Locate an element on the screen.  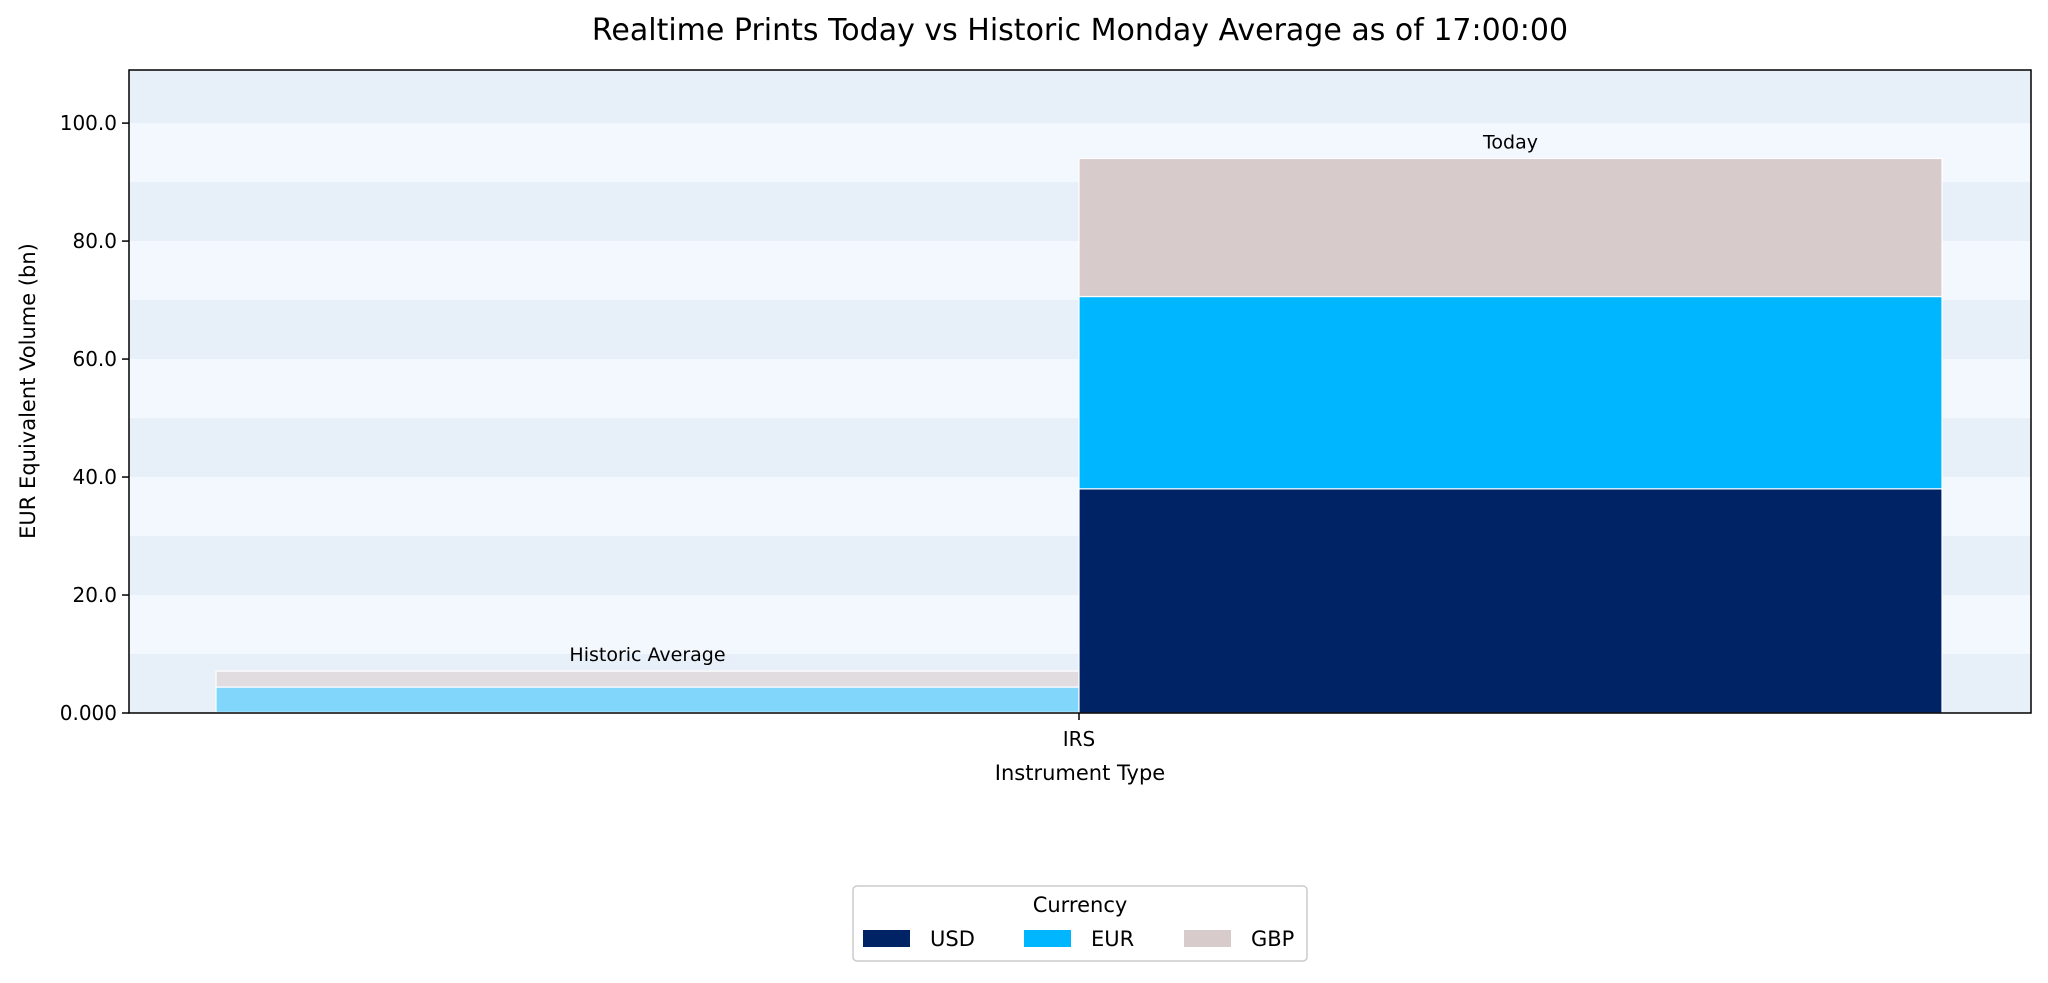
y-axis: 0.000 20.0 40.0 60.0 80.0 100.0 is located at coordinates (94, 418).